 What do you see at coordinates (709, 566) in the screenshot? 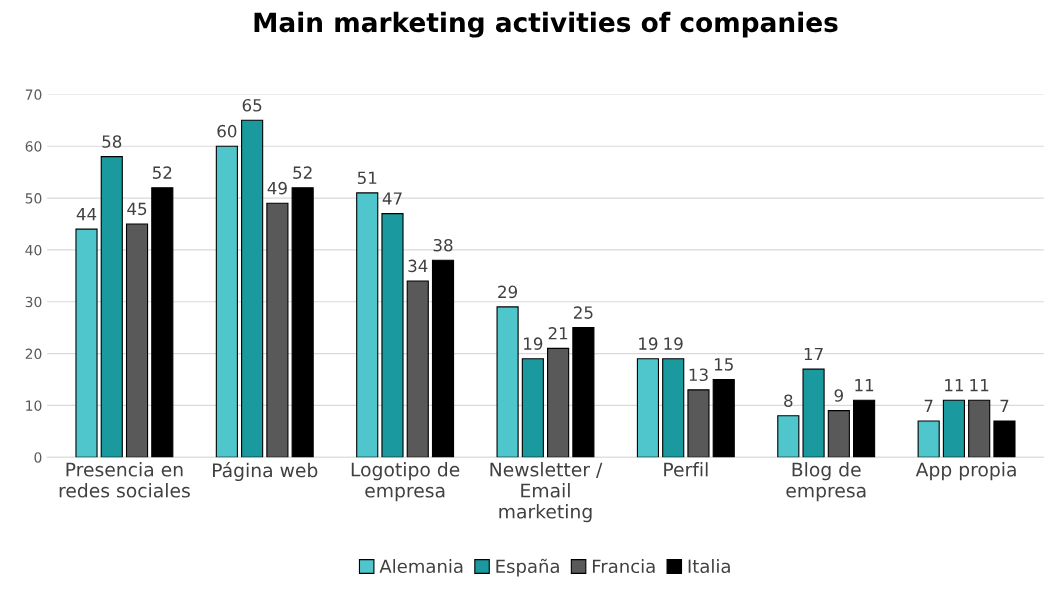
I see `legend-label: Italia` at bounding box center [709, 566].